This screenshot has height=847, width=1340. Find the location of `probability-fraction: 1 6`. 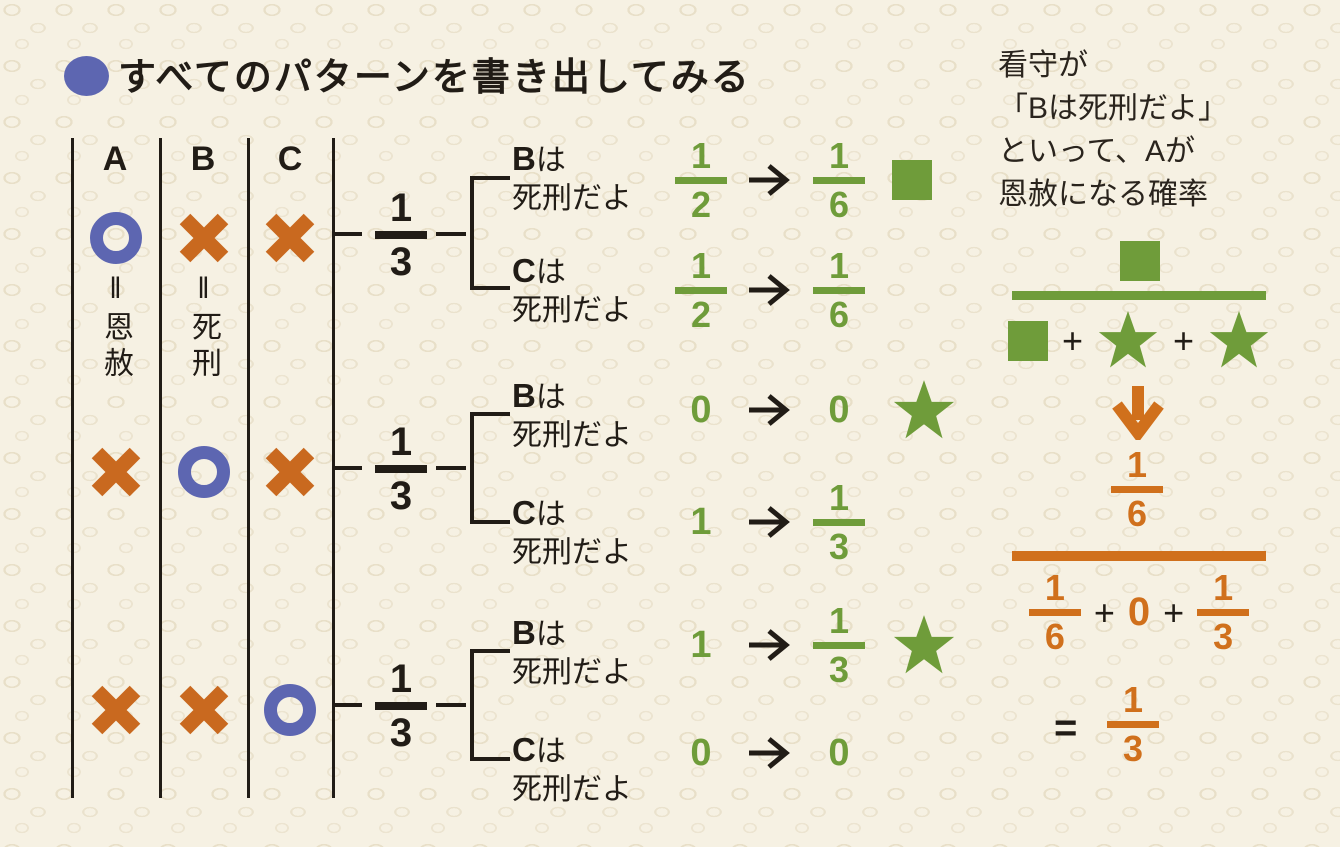

probability-fraction: 1 6 is located at coordinates (1054, 612).